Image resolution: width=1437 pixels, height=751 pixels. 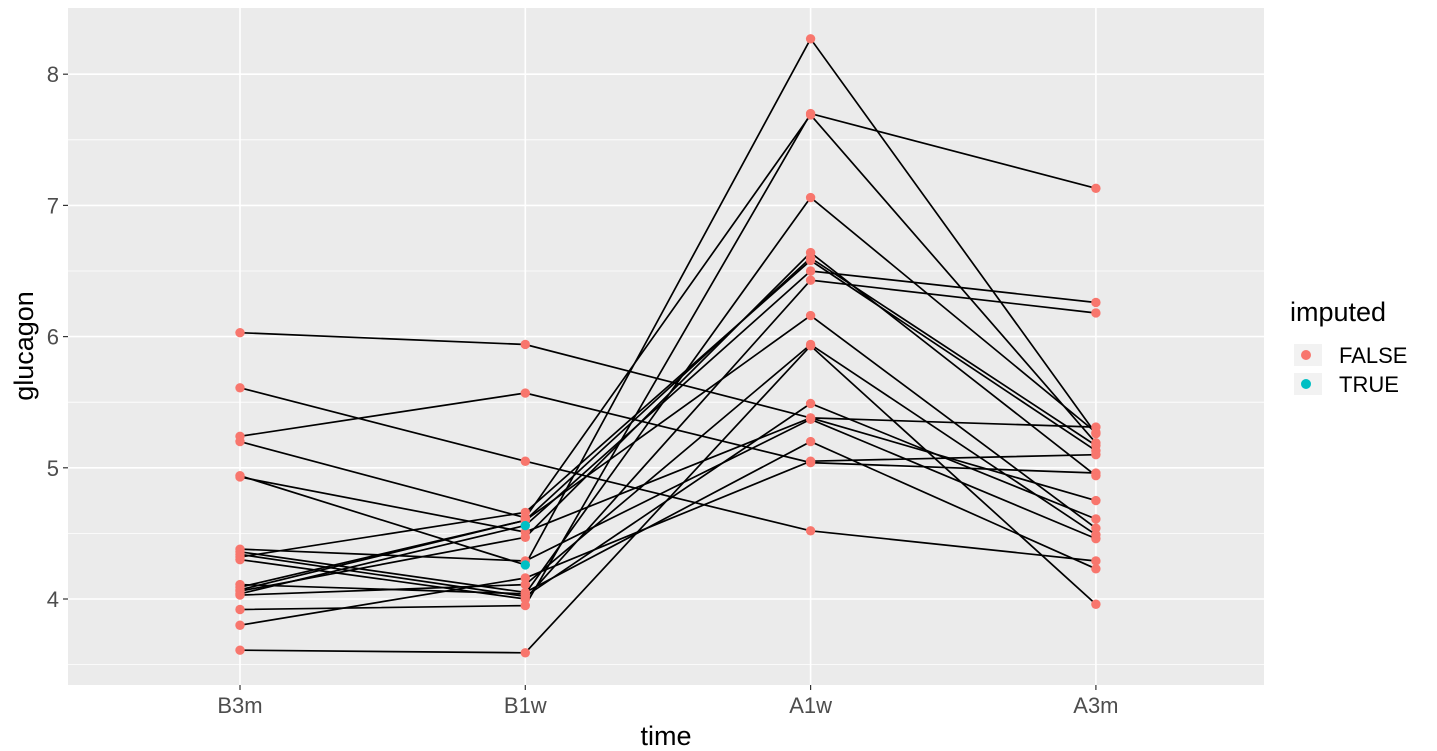 What do you see at coordinates (1306, 355) in the screenshot?
I see `legend-key-false-point` at bounding box center [1306, 355].